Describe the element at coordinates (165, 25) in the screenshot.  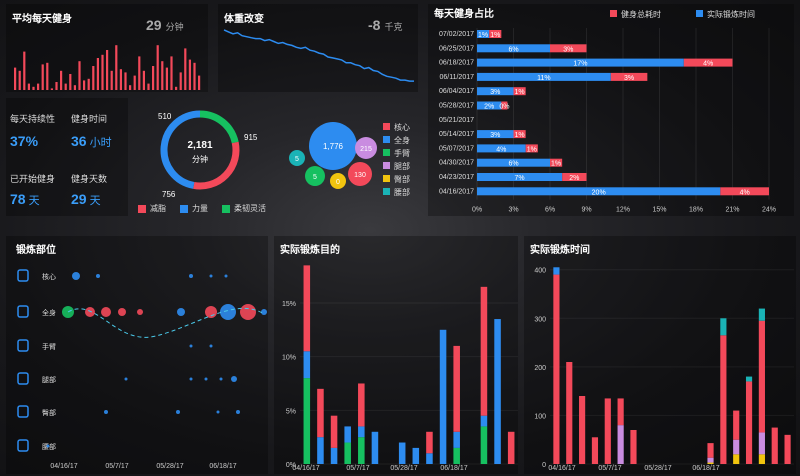
I see `avg-daily-value: 29 分钟` at that location.